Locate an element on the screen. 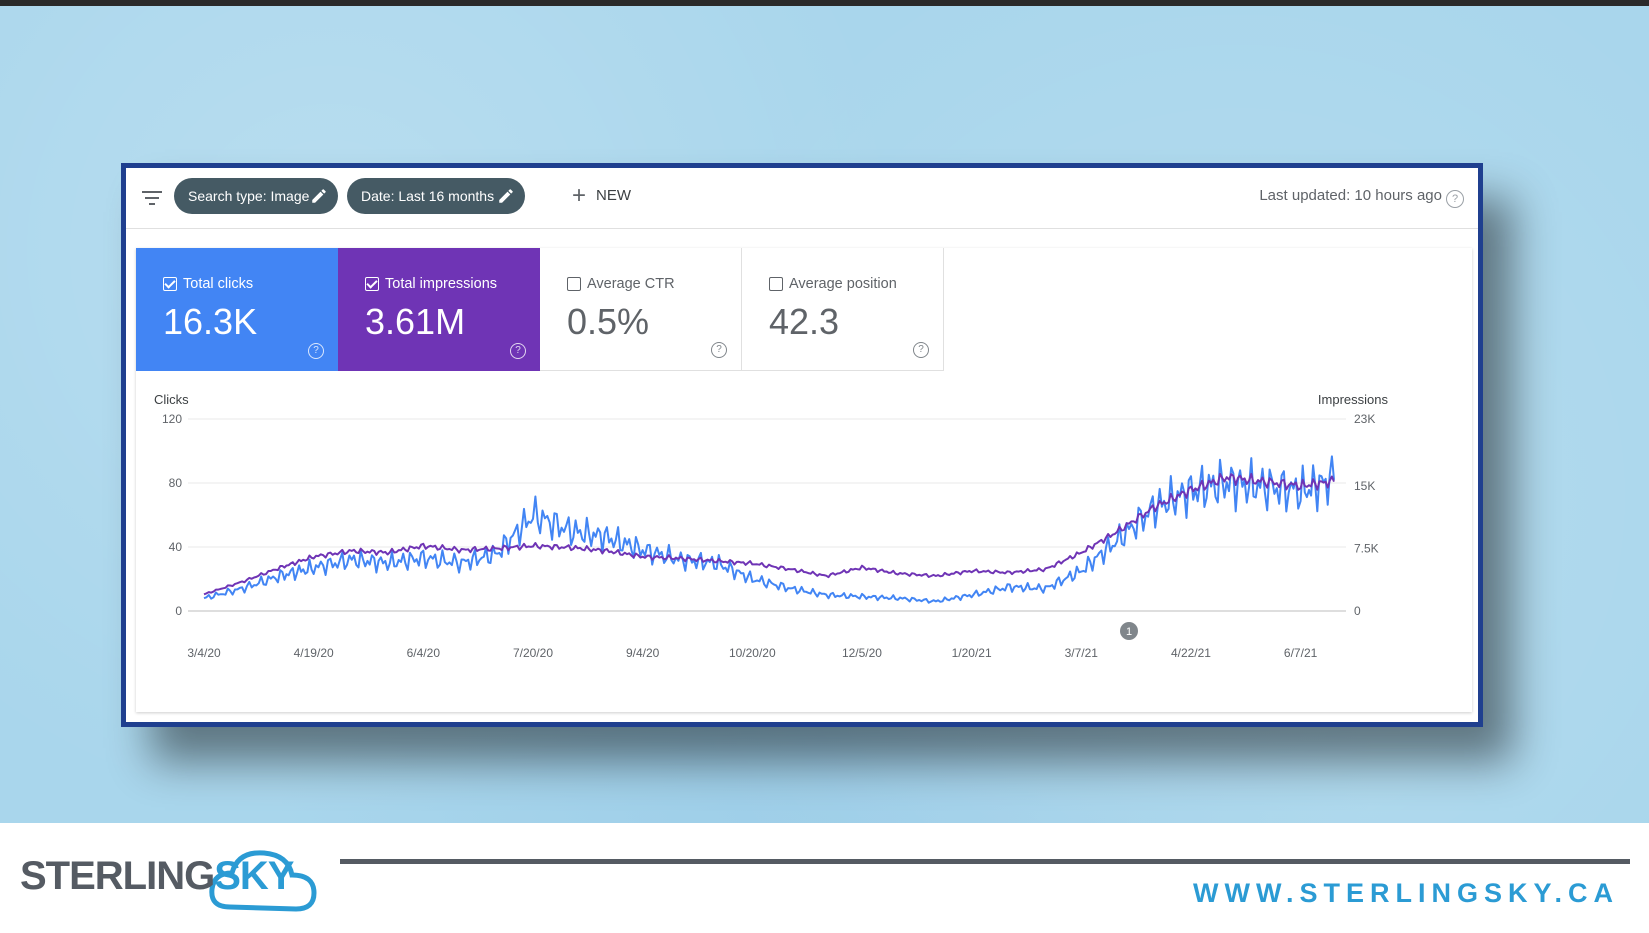 Image resolution: width=1649 pixels, height=933 pixels. y-tick-label: 0 is located at coordinates (178, 611).